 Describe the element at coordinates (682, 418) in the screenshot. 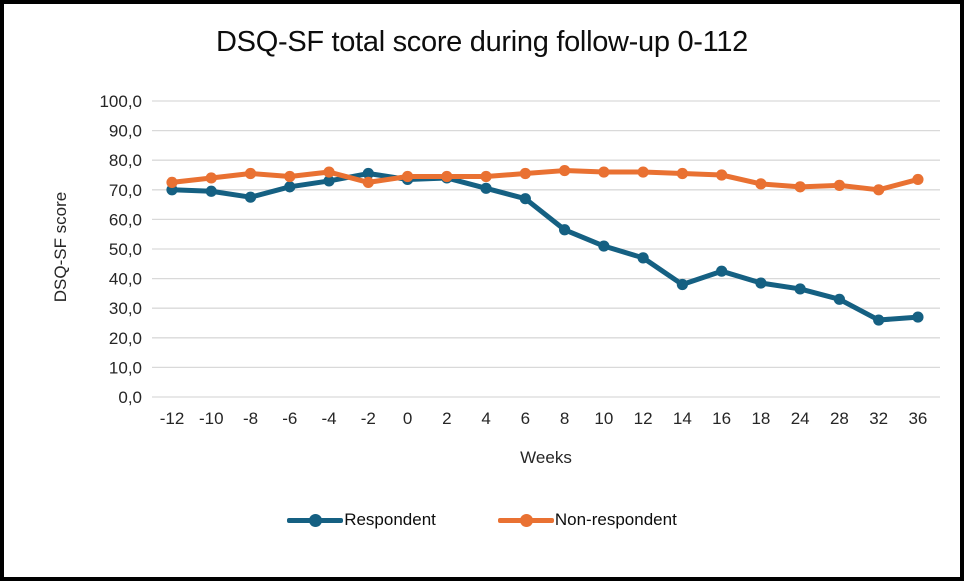

I see `x-tick-label: 14` at that location.